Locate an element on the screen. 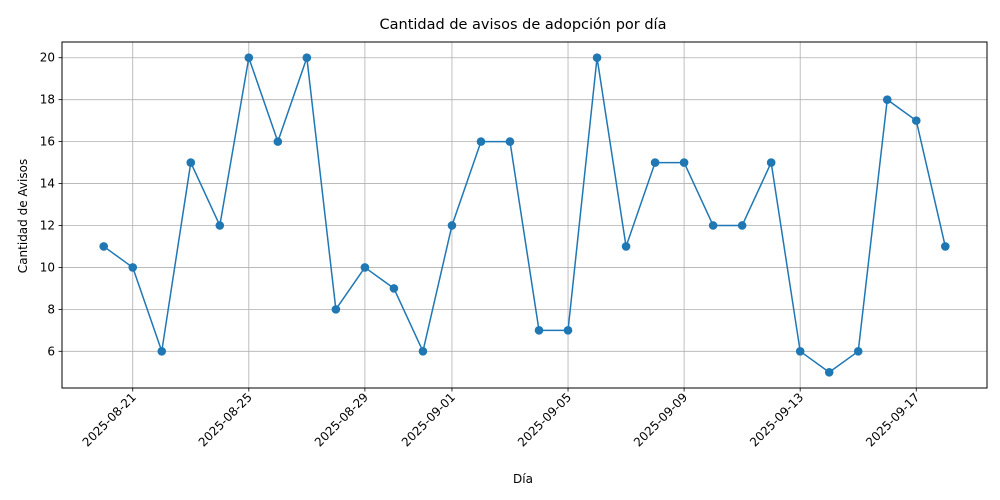  x-tick-label: 2025-09-09 is located at coordinates (660, 419).